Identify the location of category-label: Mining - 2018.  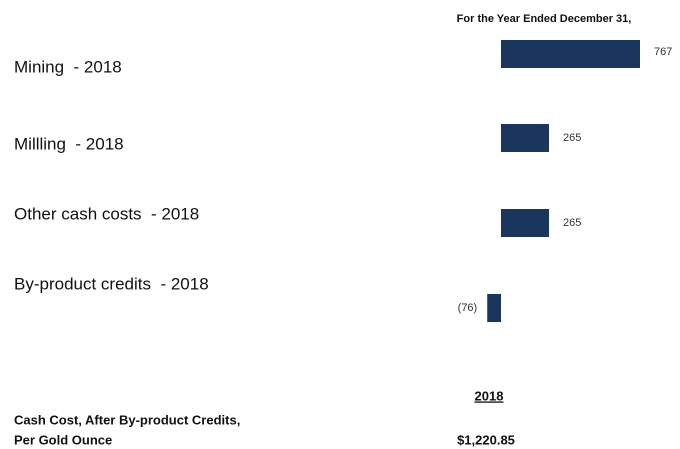
(68, 66).